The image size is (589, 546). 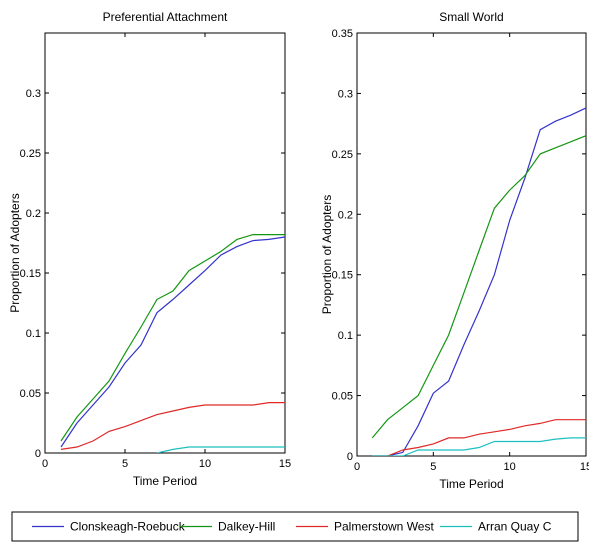 I want to click on y-tick-label: 0.35, so click(x=342, y=34).